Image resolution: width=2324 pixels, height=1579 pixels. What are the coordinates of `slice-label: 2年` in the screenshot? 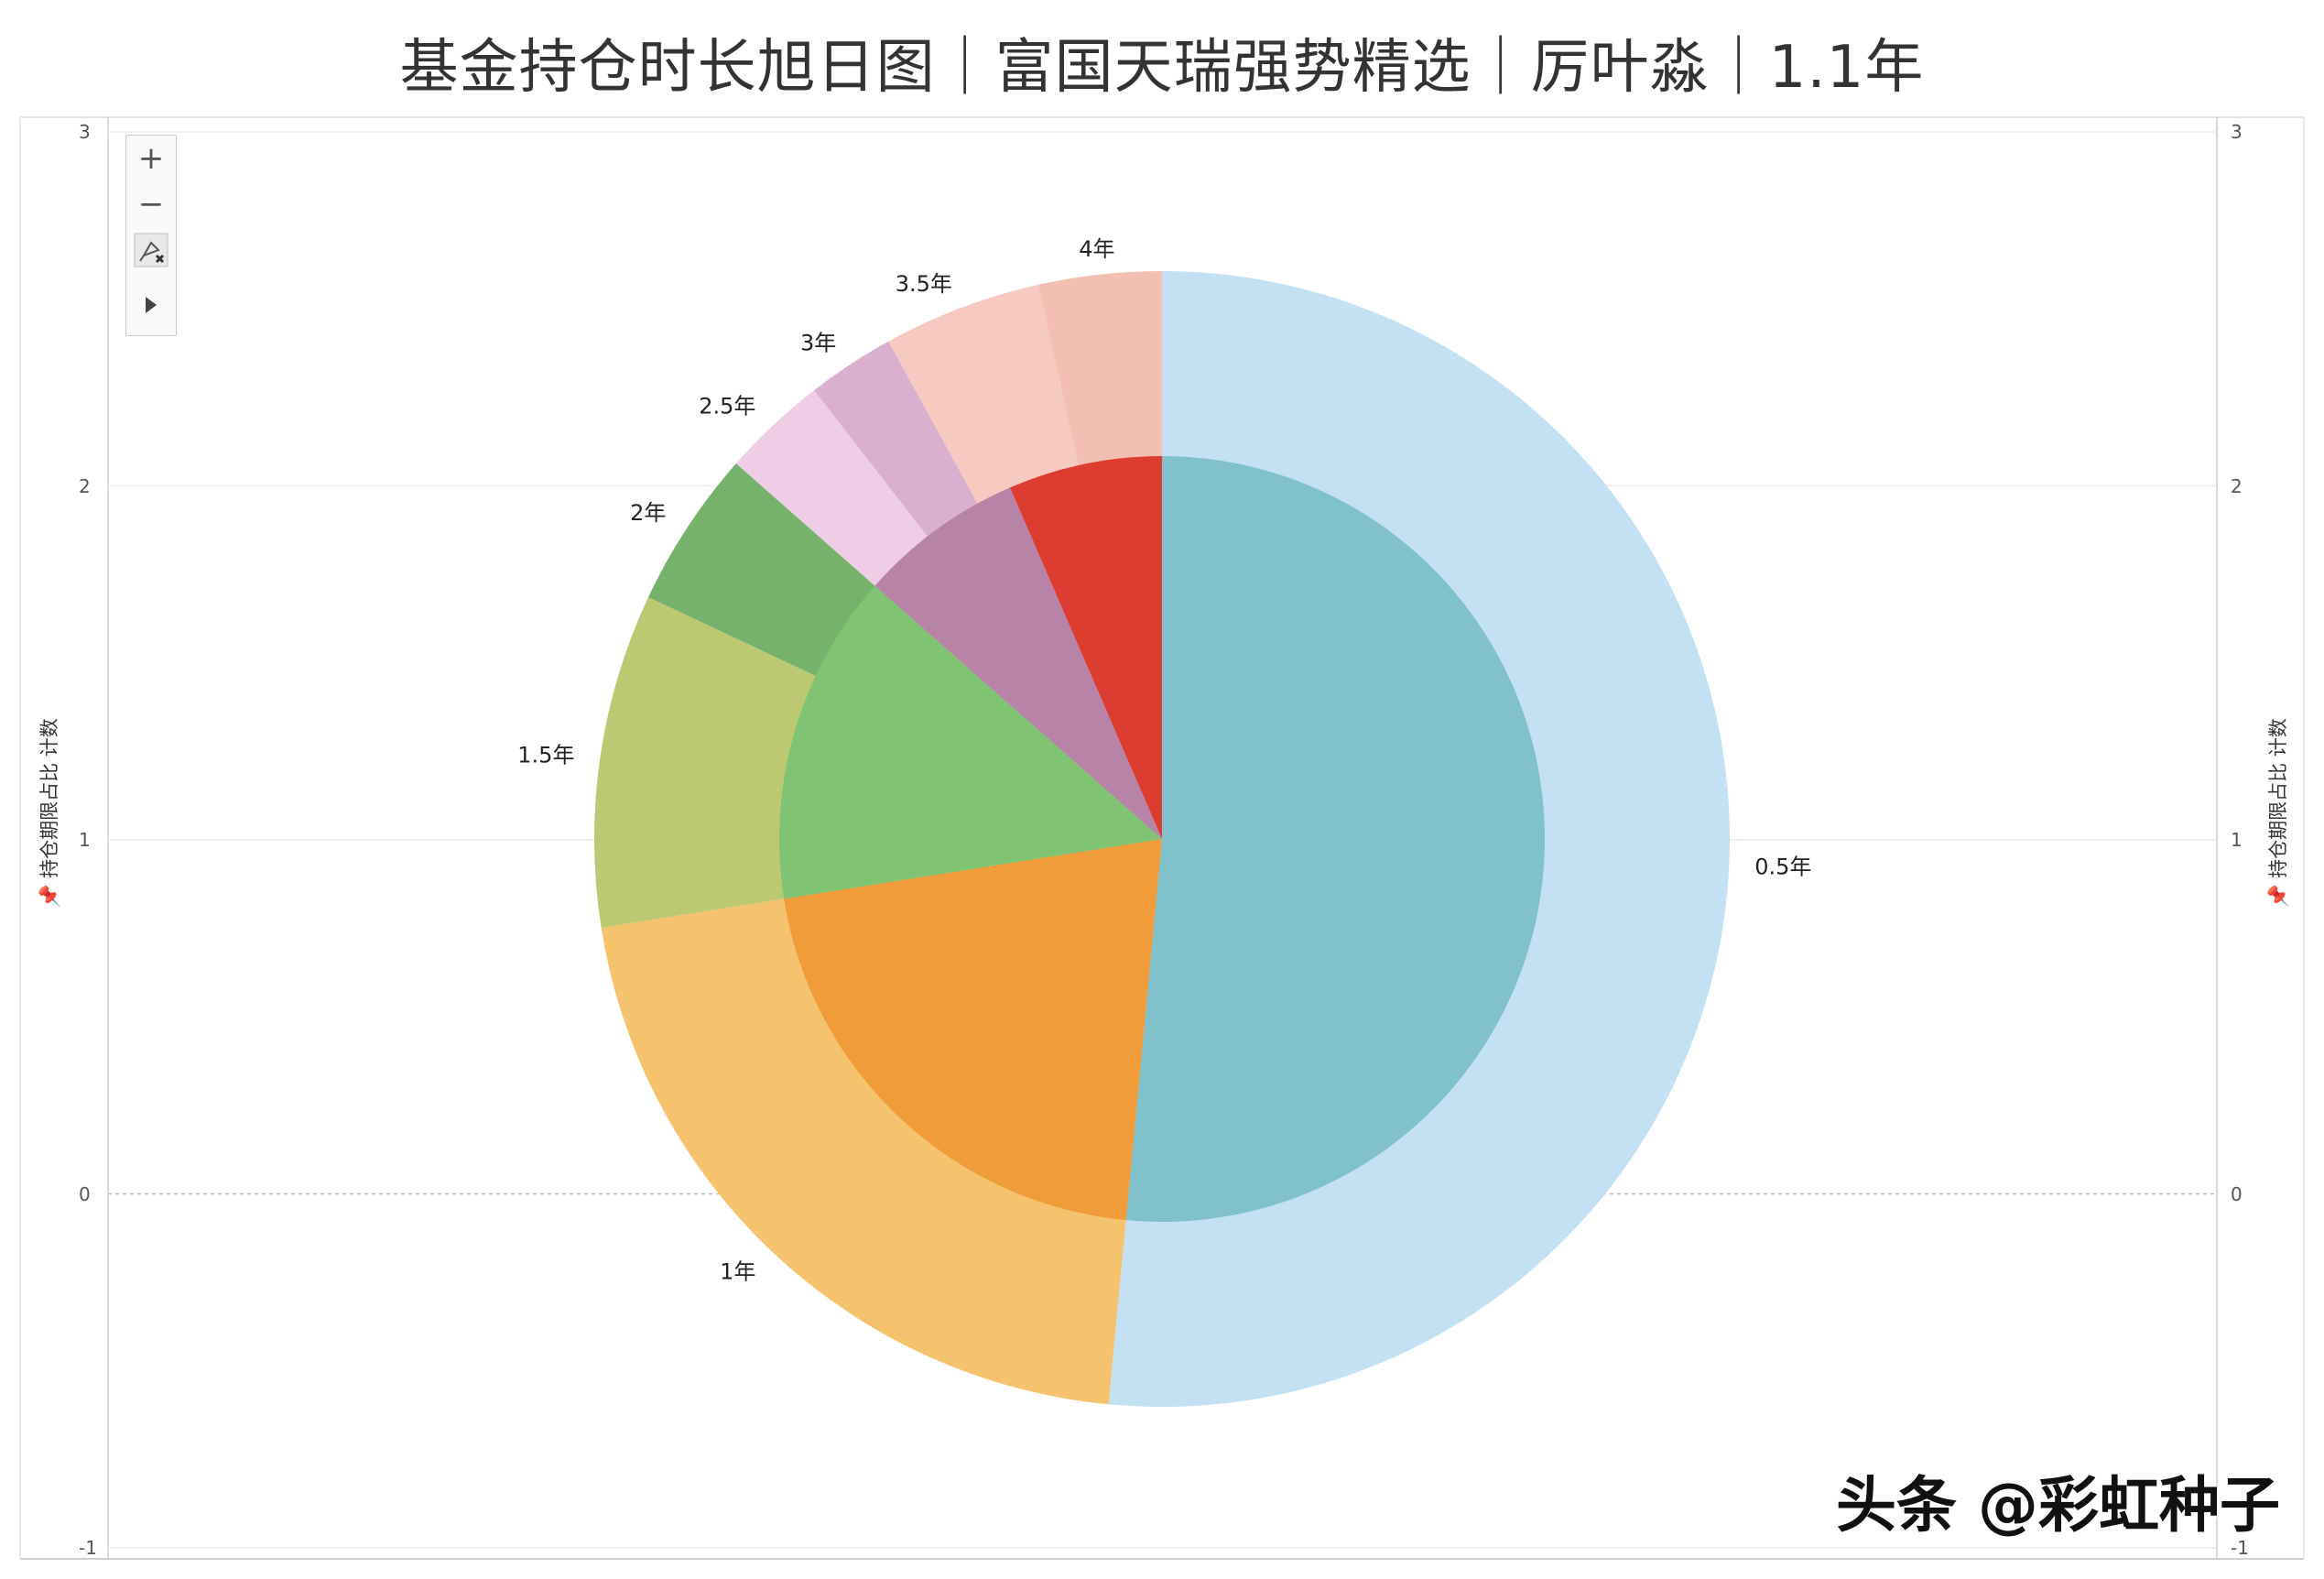 It's located at (648, 513).